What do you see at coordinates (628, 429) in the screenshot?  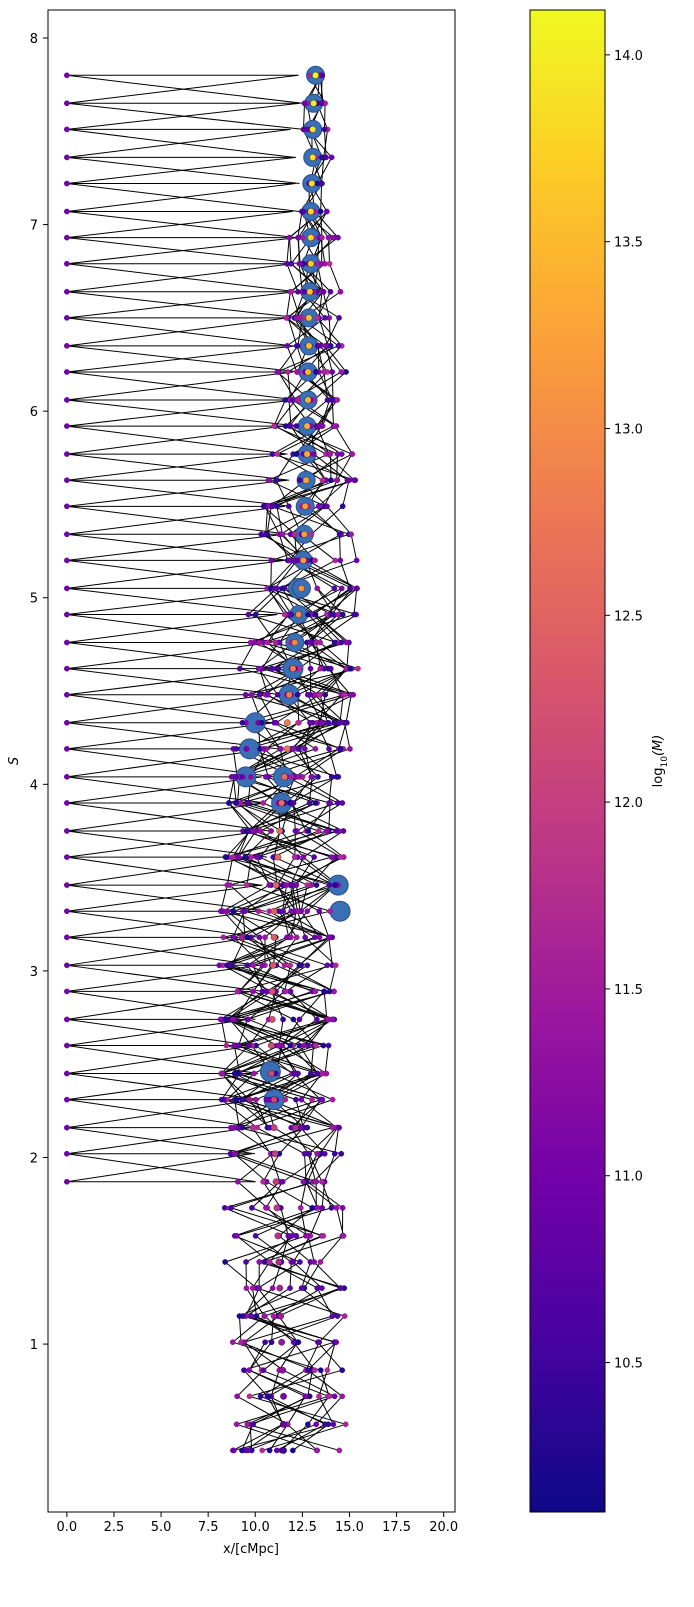 I see `colorbar-tick-label: 13.0` at bounding box center [628, 429].